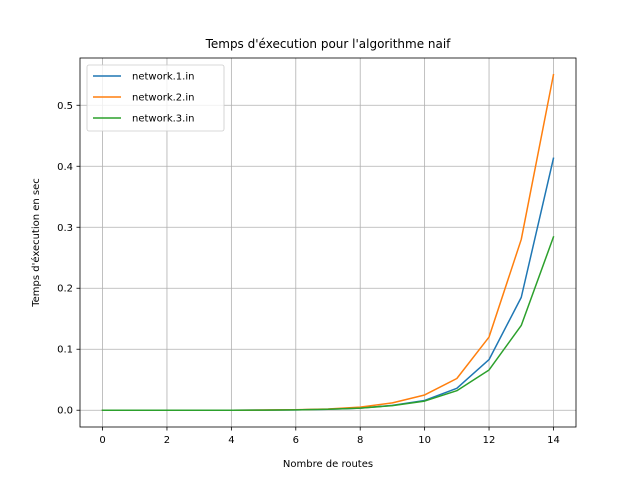 The image size is (640, 480). What do you see at coordinates (489, 440) in the screenshot?
I see `x-tick-label: 12` at bounding box center [489, 440].